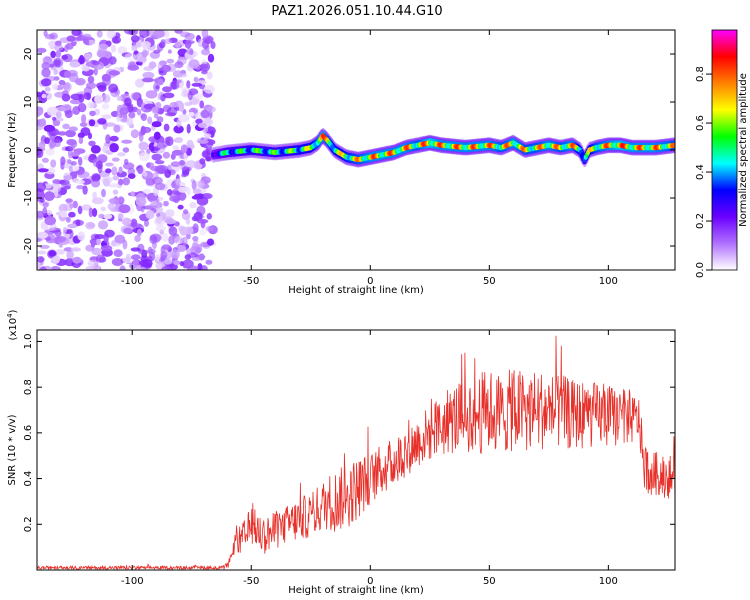 Image resolution: width=750 pixels, height=600 pixels. I want to click on y-tick-label: 0.2, so click(28, 524).